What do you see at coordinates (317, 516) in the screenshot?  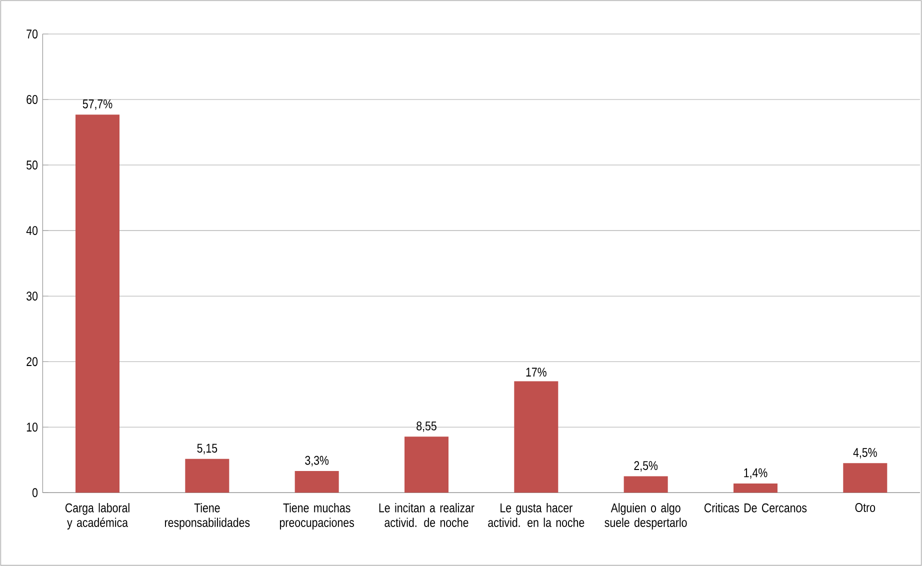 I see `x-tick-label: Tiene muchas preocupaciones` at bounding box center [317, 516].